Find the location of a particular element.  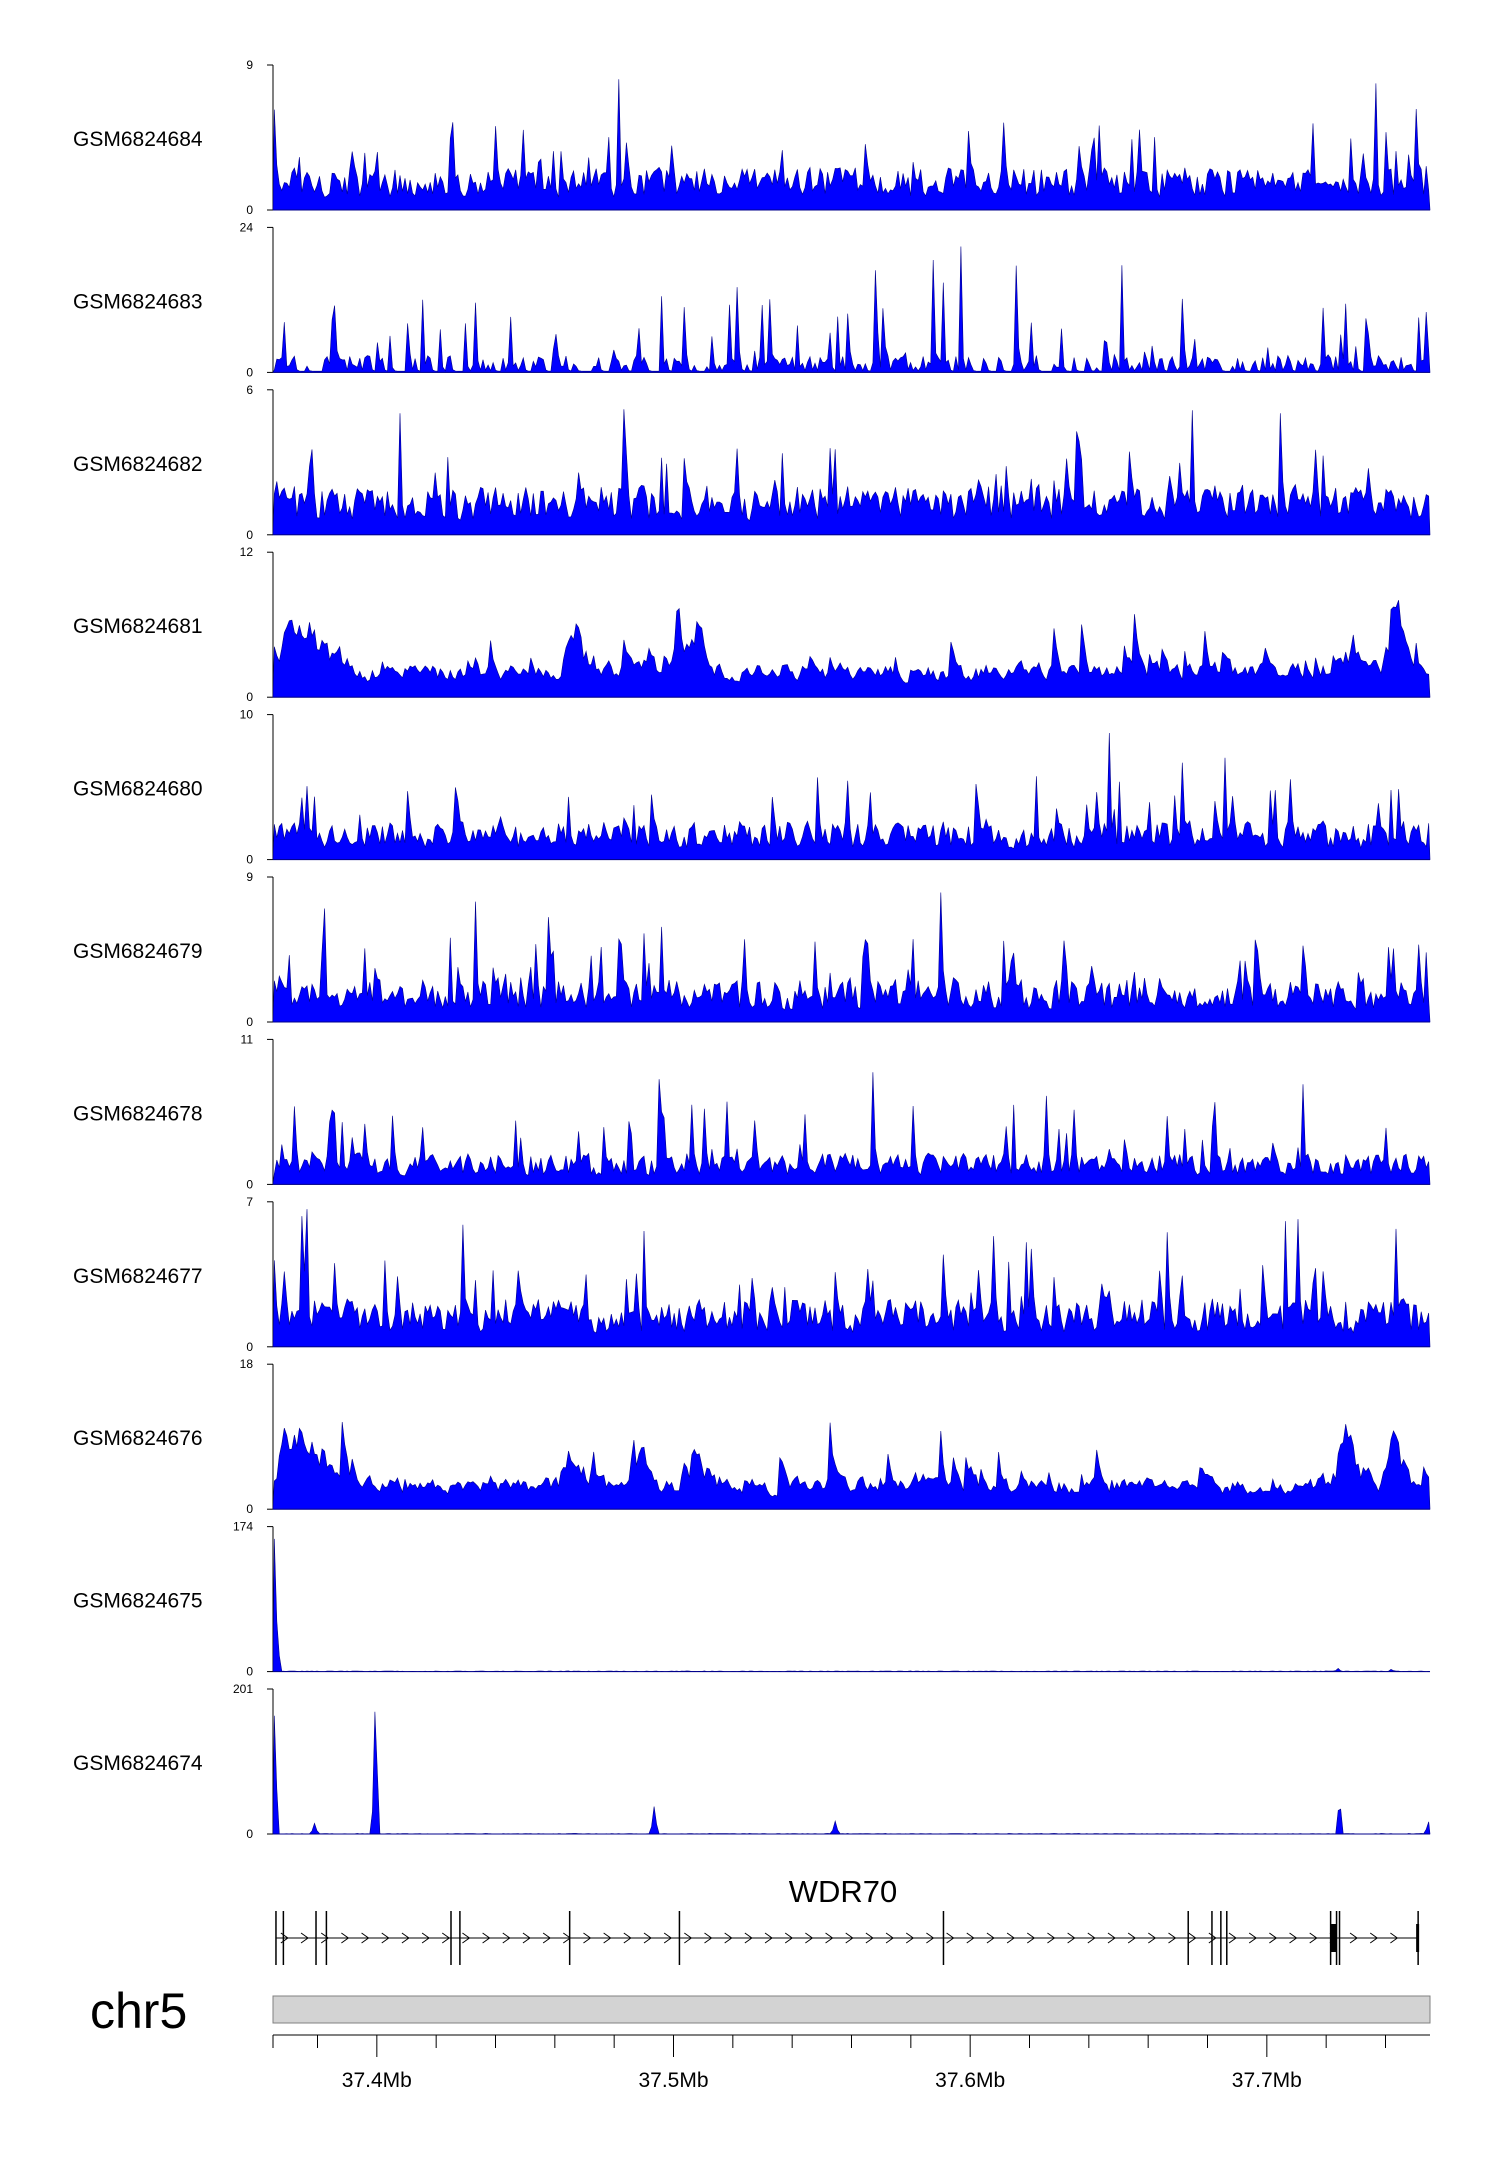

y-axis-max-label: 11 is located at coordinates (247, 1039).